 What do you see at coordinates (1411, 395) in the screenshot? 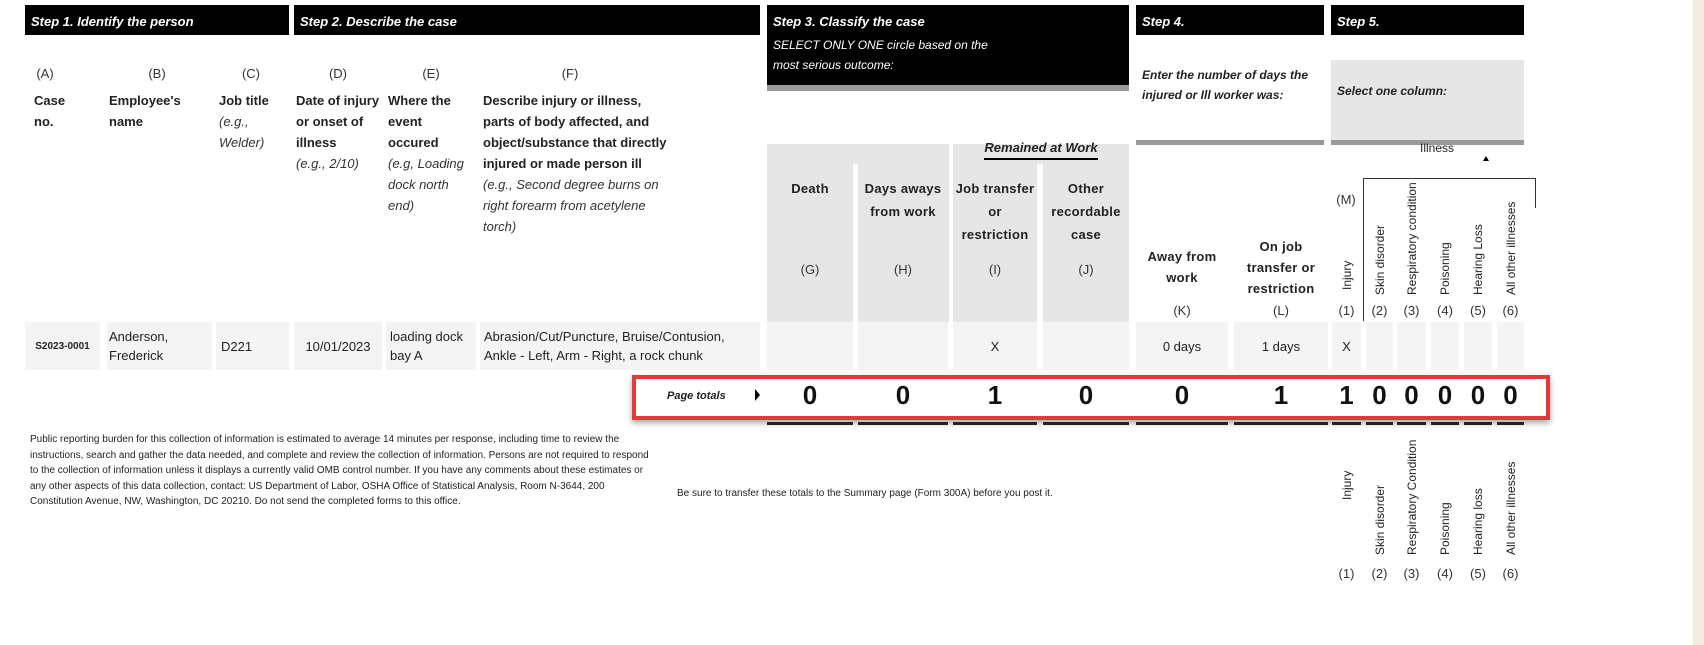
I see `total-m3: 0` at bounding box center [1411, 395].